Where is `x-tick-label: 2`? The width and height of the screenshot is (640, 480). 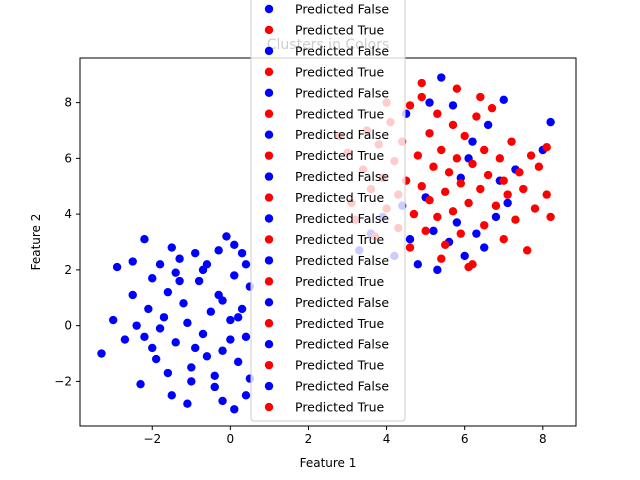
x-tick-label: 2 is located at coordinates (309, 439).